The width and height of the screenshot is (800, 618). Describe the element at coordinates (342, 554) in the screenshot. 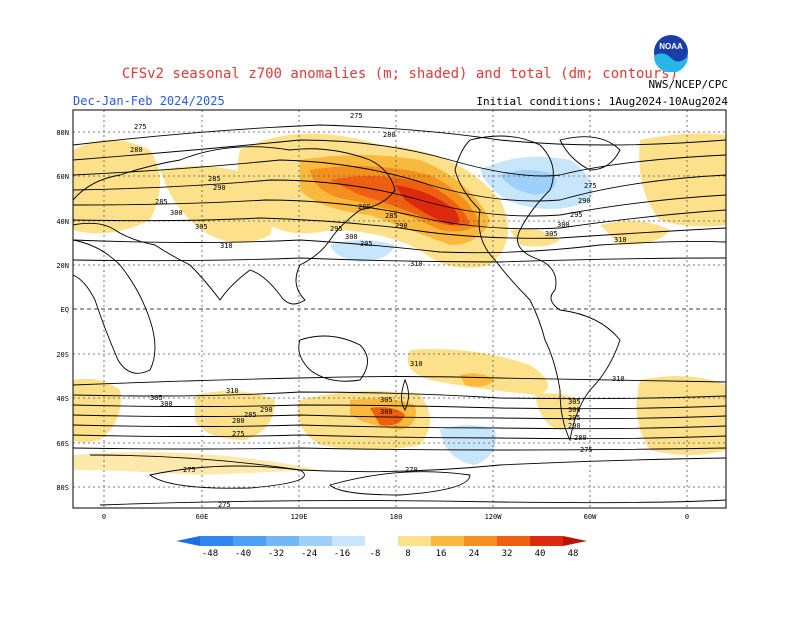

I see `colorbar-label: -16` at that location.